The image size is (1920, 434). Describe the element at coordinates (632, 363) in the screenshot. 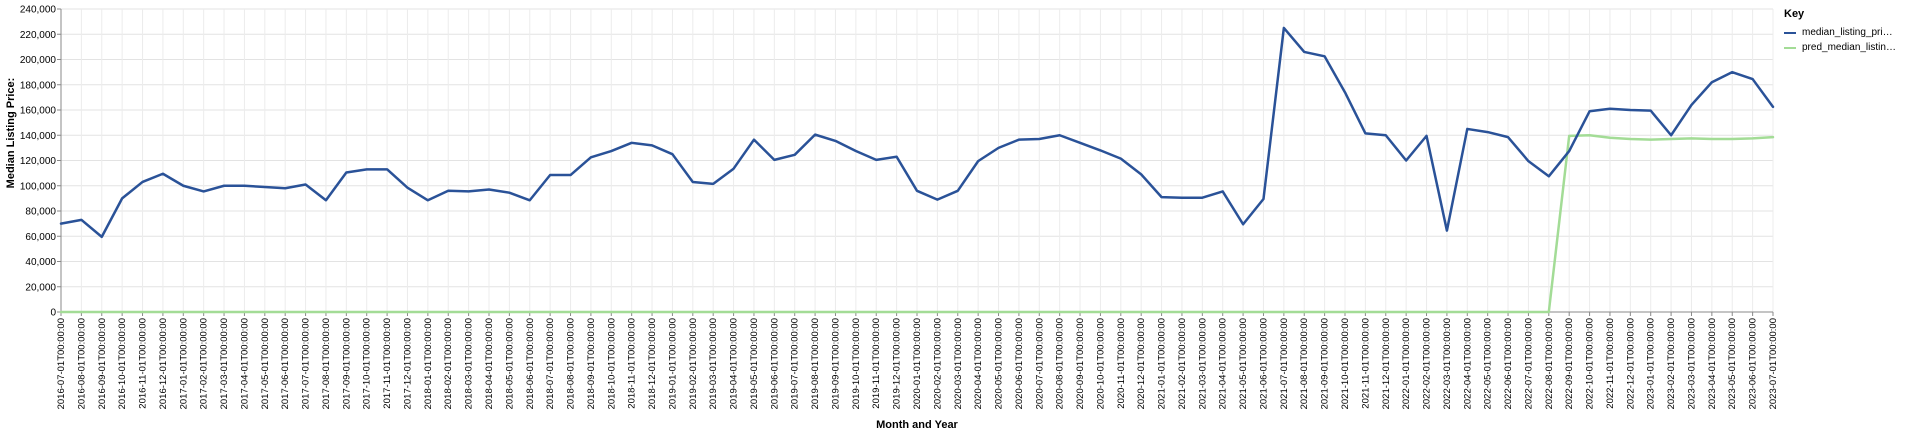

I see `x-tick-label: 2018-11-01T00:00:00` at that location.